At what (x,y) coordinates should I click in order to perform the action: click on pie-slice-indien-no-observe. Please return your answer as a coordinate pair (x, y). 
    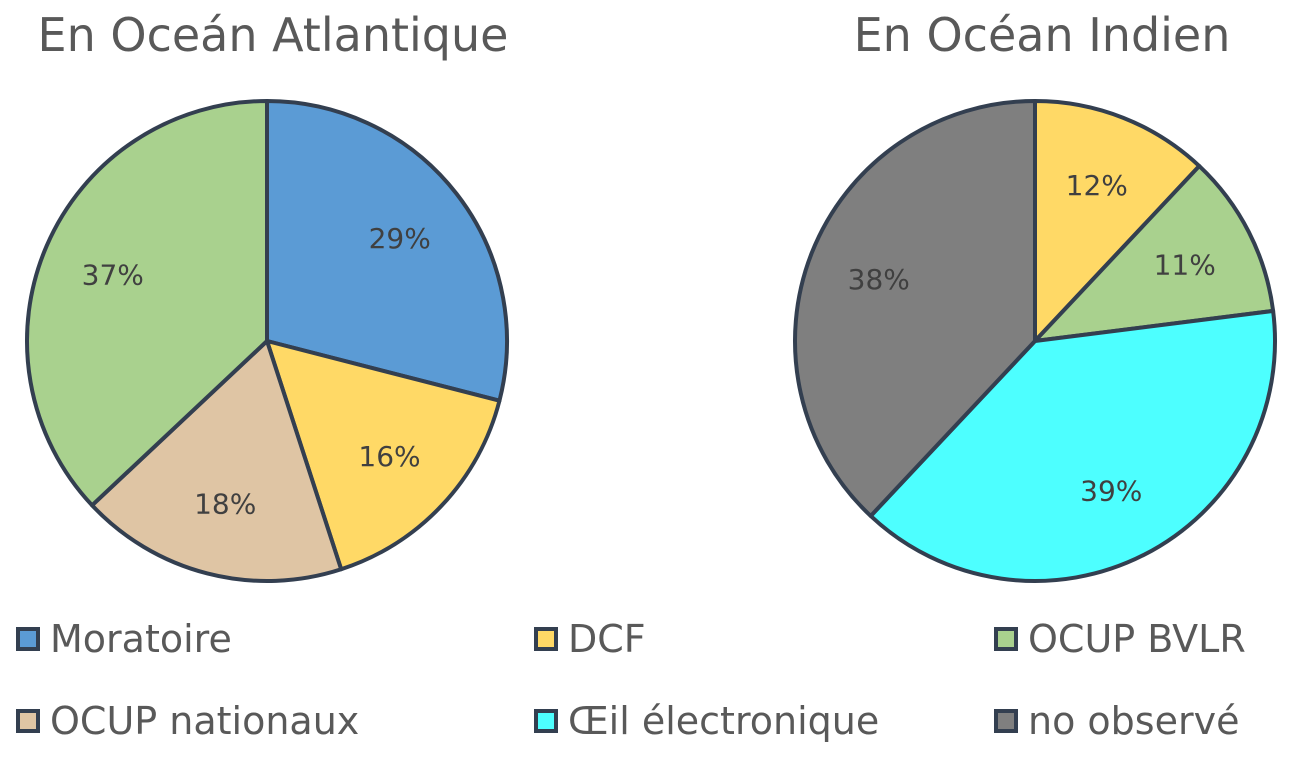
    Looking at the image, I should click on (915, 308).